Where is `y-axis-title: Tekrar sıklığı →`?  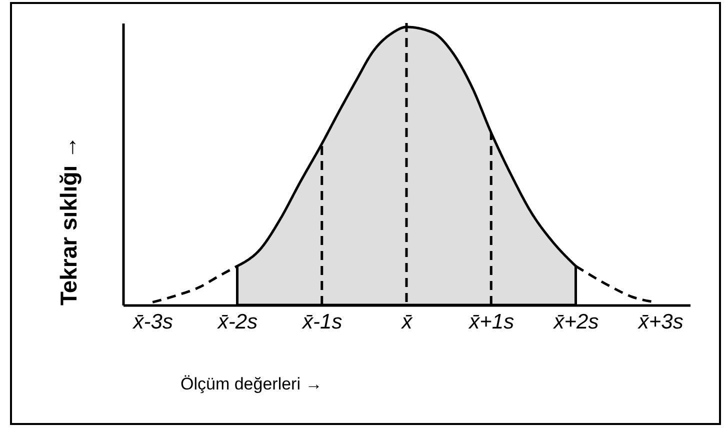
y-axis-title: Tekrar sıklığı → is located at coordinates (69, 221).